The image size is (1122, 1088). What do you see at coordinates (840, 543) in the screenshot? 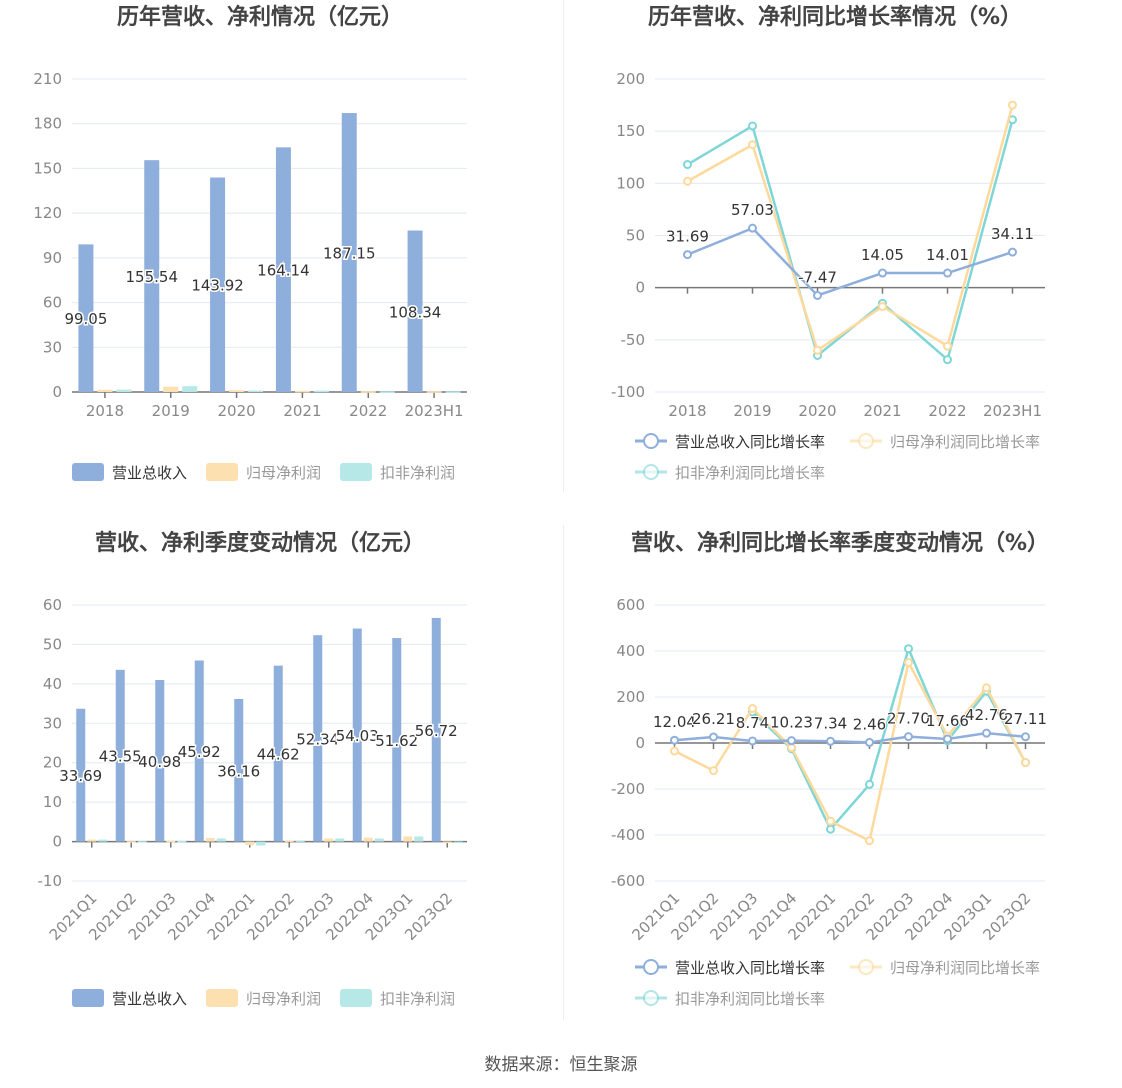
I see `chart-title-quarterly-growth: 营收、净利同比增长率季度变动情况（%）` at bounding box center [840, 543].